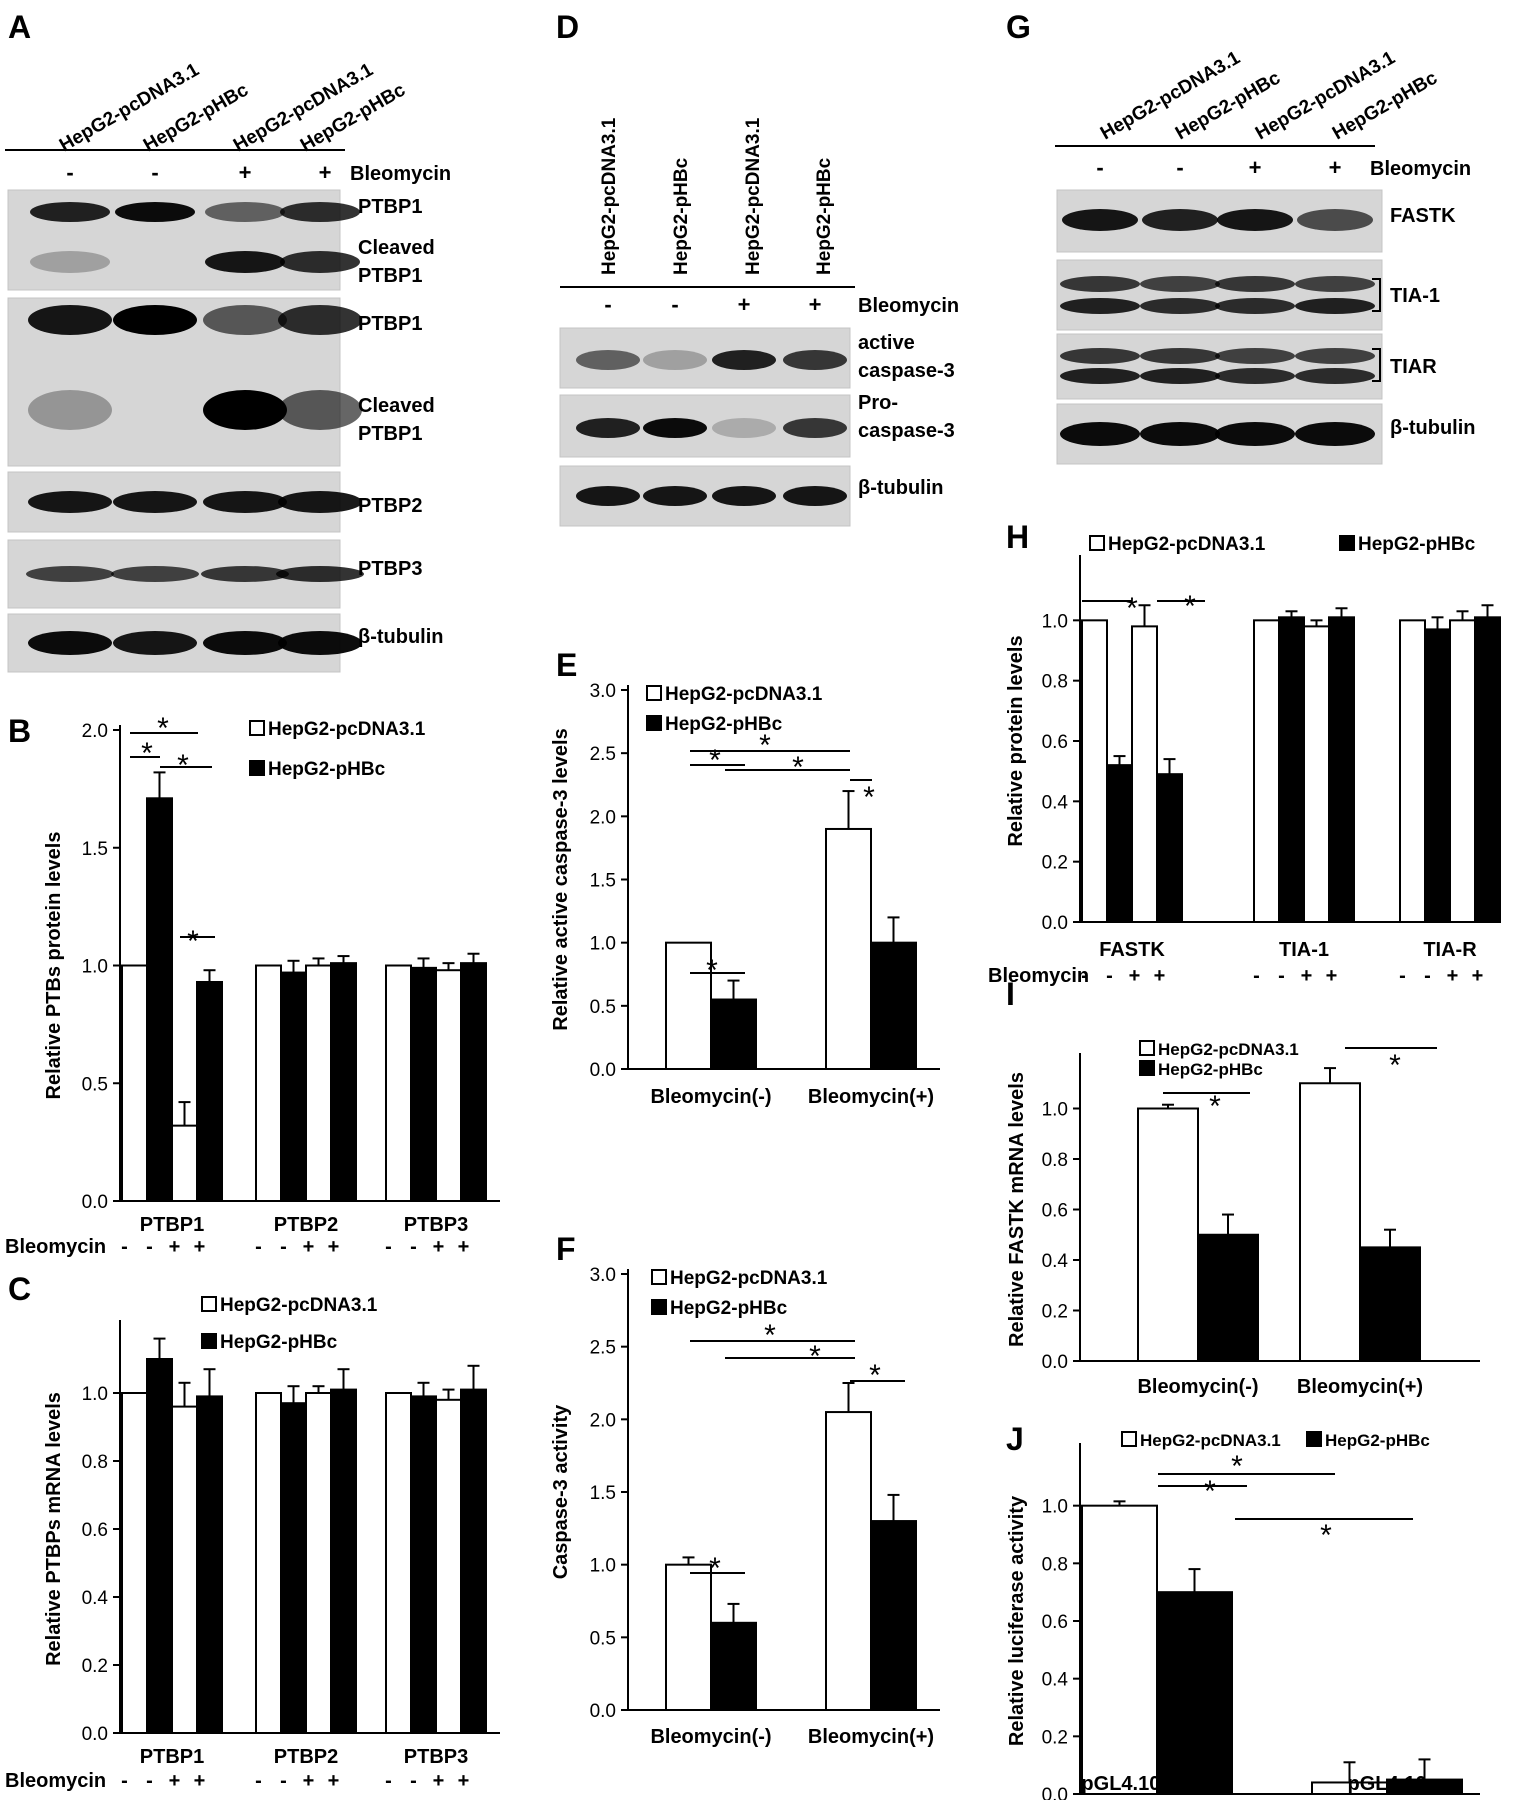 The image size is (1529, 1800). I want to click on y-tick-label: 3.0, so click(603, 691).